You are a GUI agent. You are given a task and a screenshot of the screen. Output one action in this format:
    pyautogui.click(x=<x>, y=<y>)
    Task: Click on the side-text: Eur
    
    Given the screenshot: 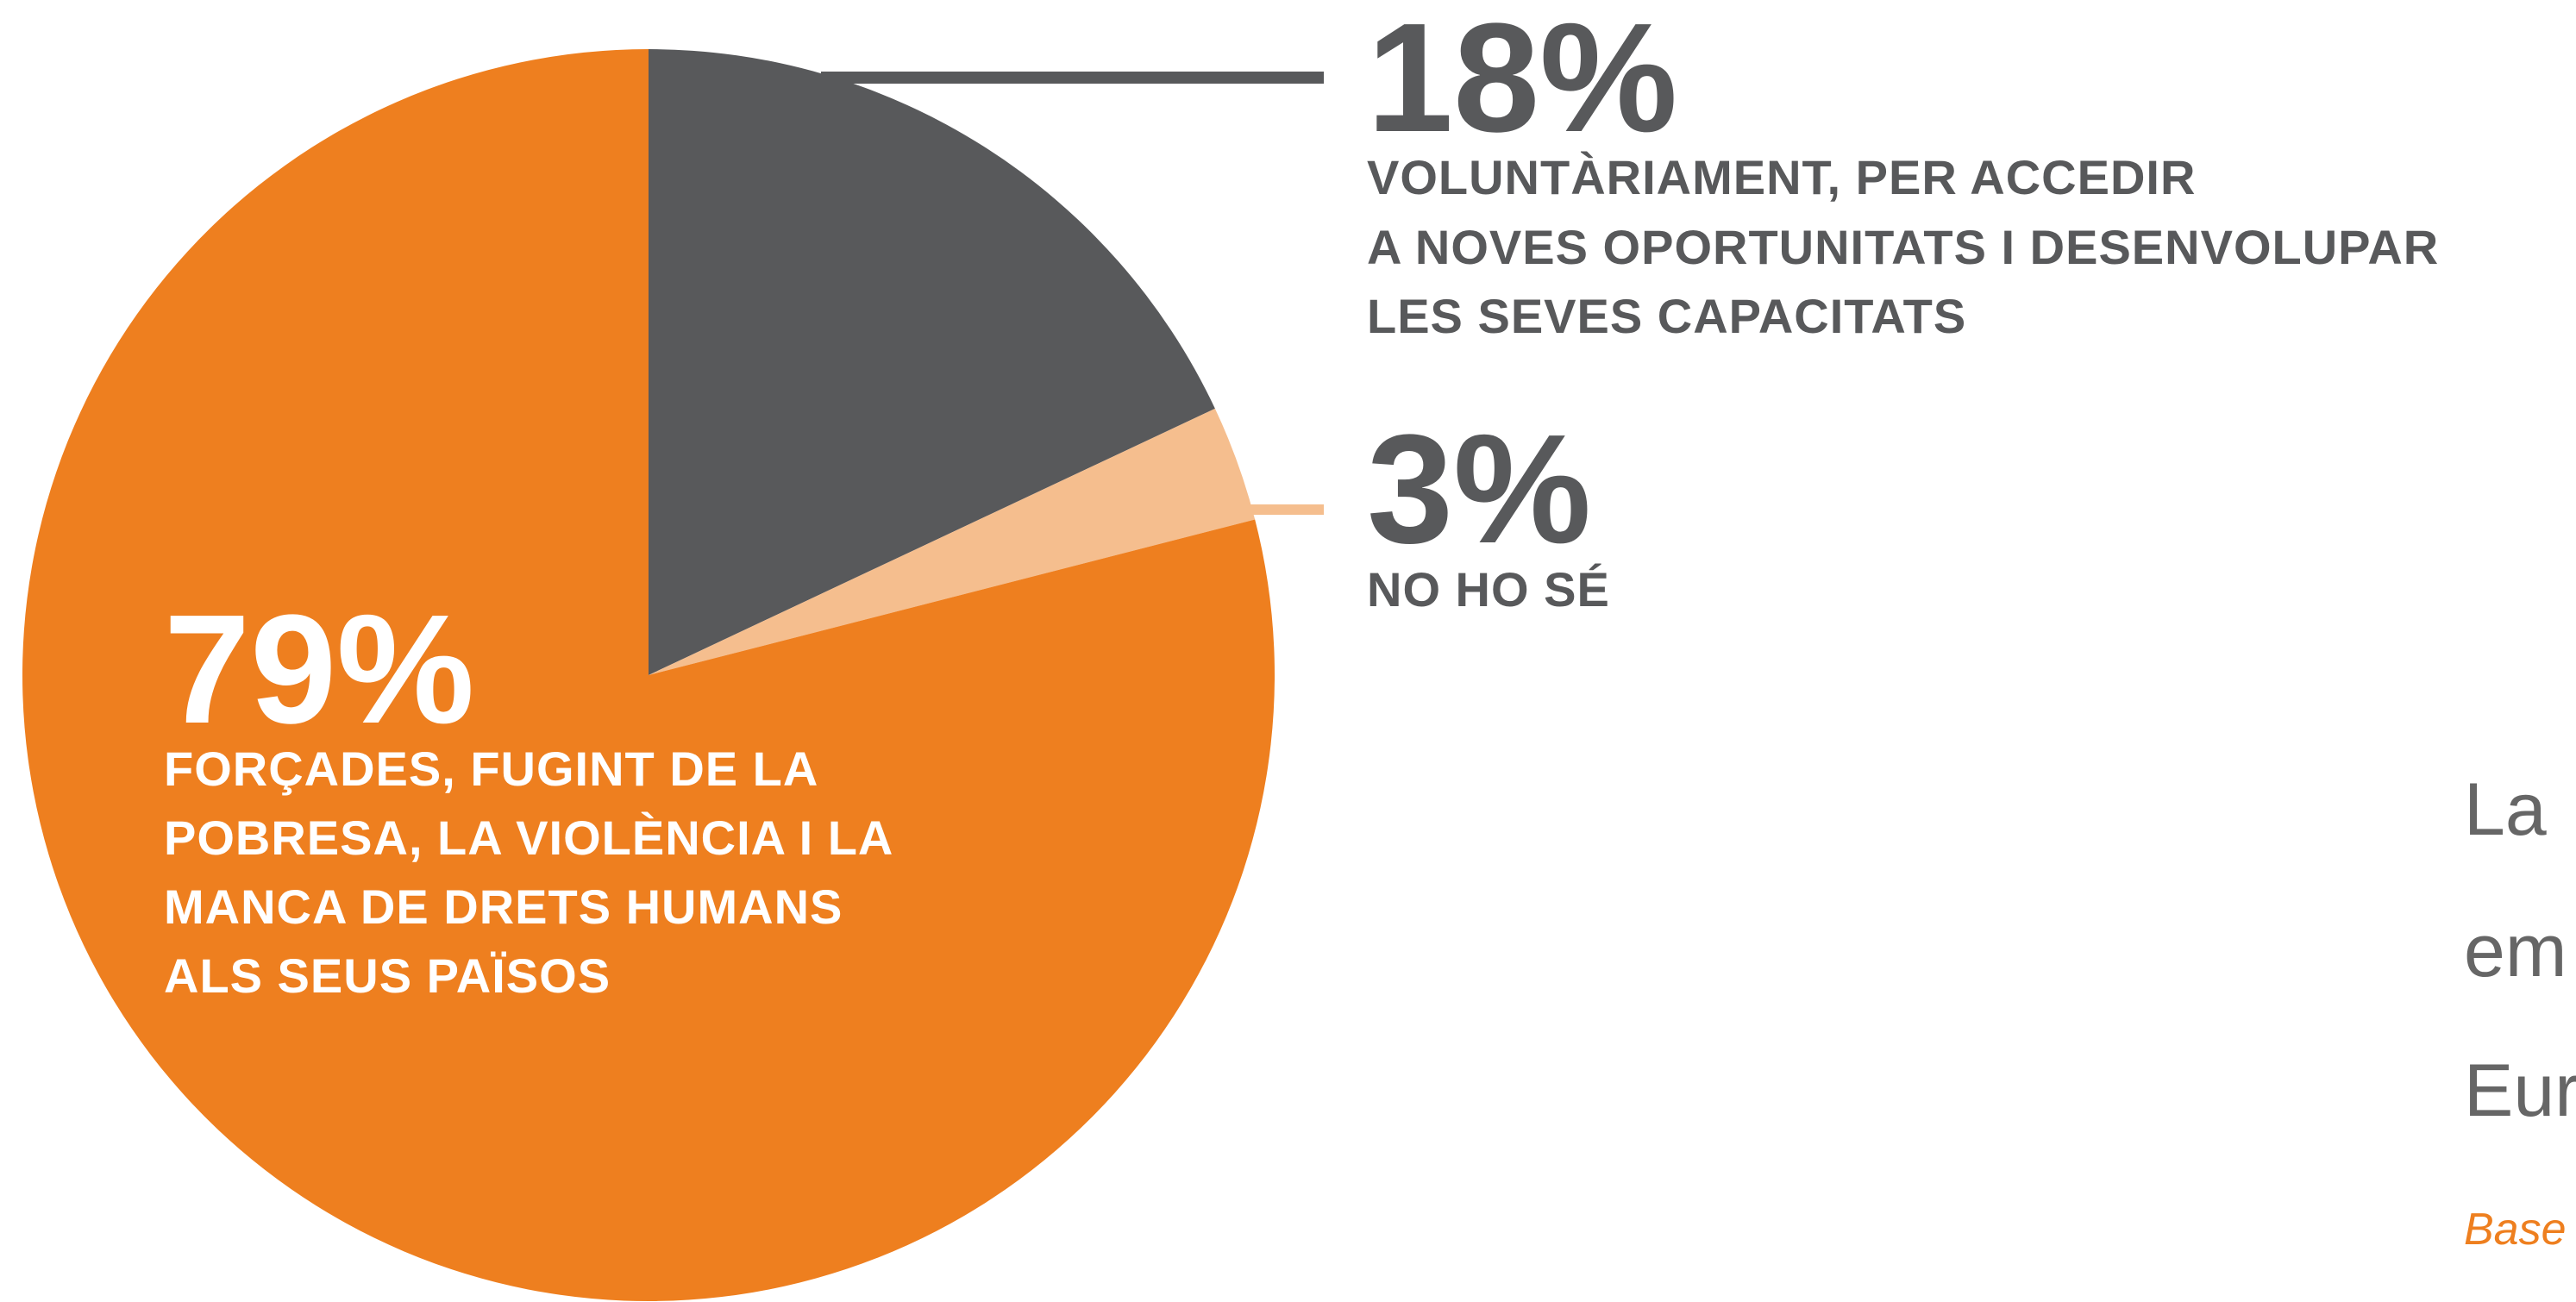 What is the action you would take?
    pyautogui.click(x=2520, y=1091)
    